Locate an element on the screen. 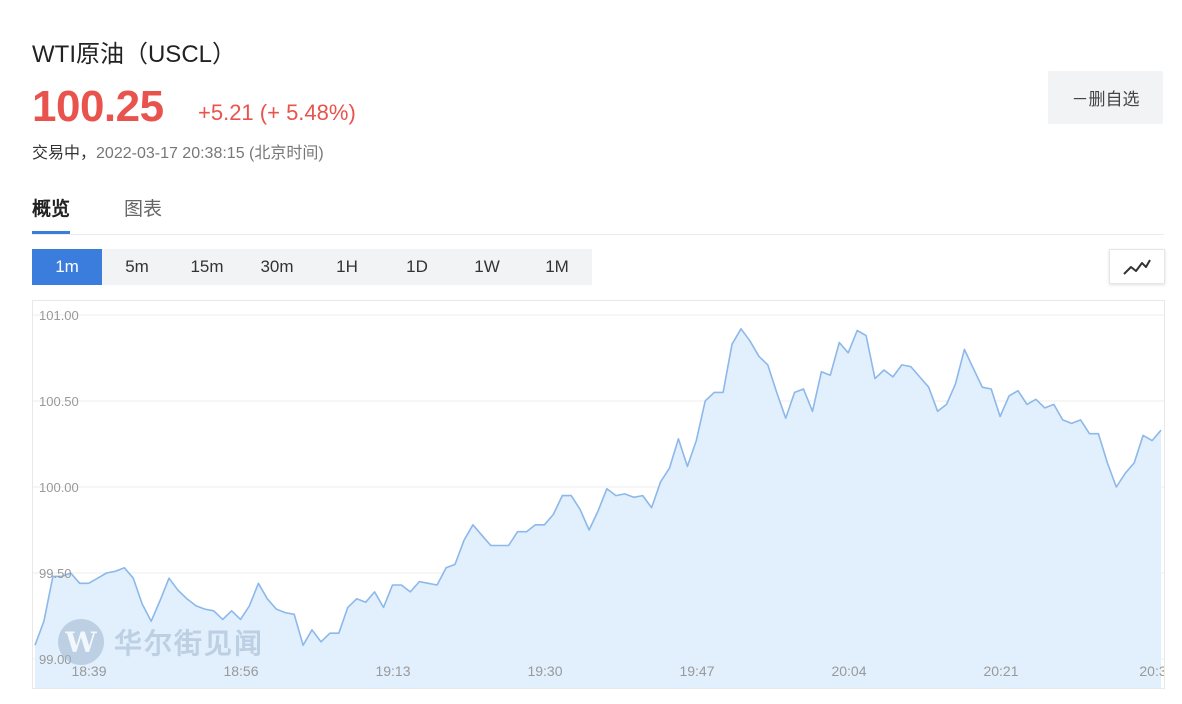 Image resolution: width=1182 pixels, height=704 pixels. x-tick-label: 18:56 is located at coordinates (240, 671).